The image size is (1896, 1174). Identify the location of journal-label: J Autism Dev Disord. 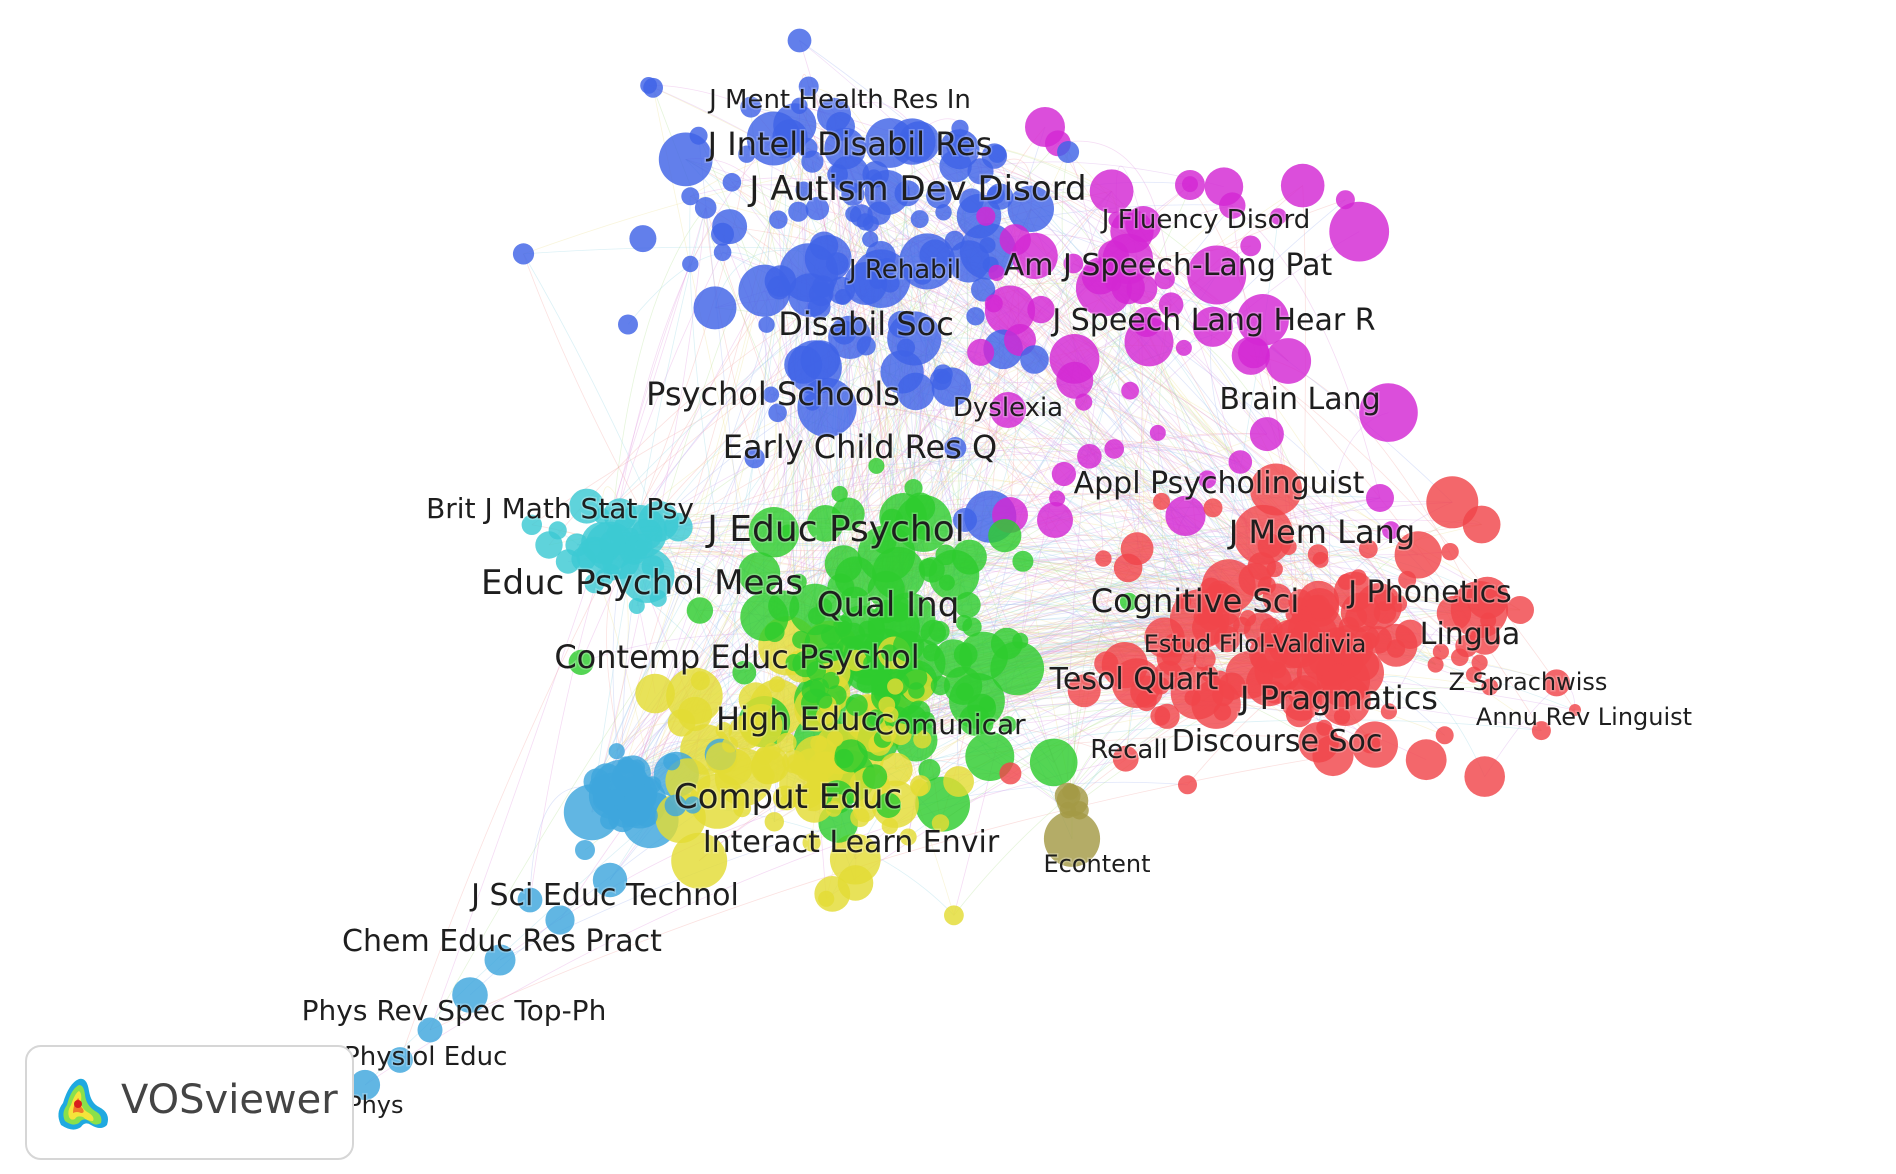
(917, 189).